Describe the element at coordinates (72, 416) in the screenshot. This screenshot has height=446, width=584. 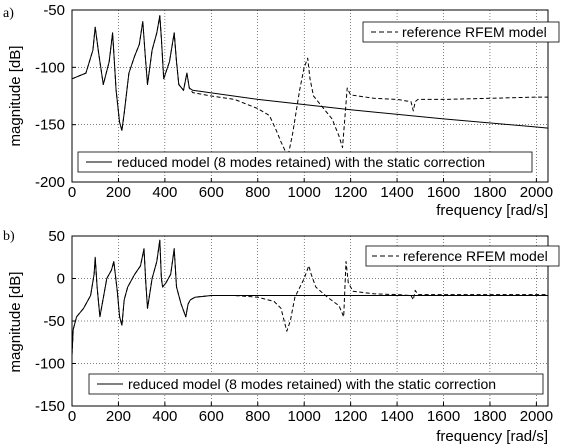
I see `panel-b-x-tick-label: 0` at that location.